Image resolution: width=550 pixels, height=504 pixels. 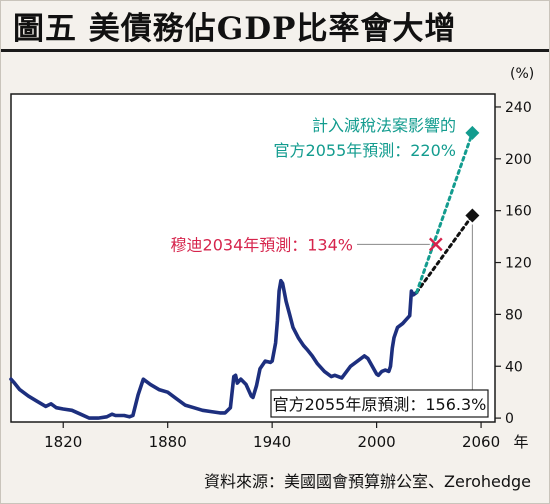 I want to click on y-axis-unit: (%), so click(x=522, y=74).